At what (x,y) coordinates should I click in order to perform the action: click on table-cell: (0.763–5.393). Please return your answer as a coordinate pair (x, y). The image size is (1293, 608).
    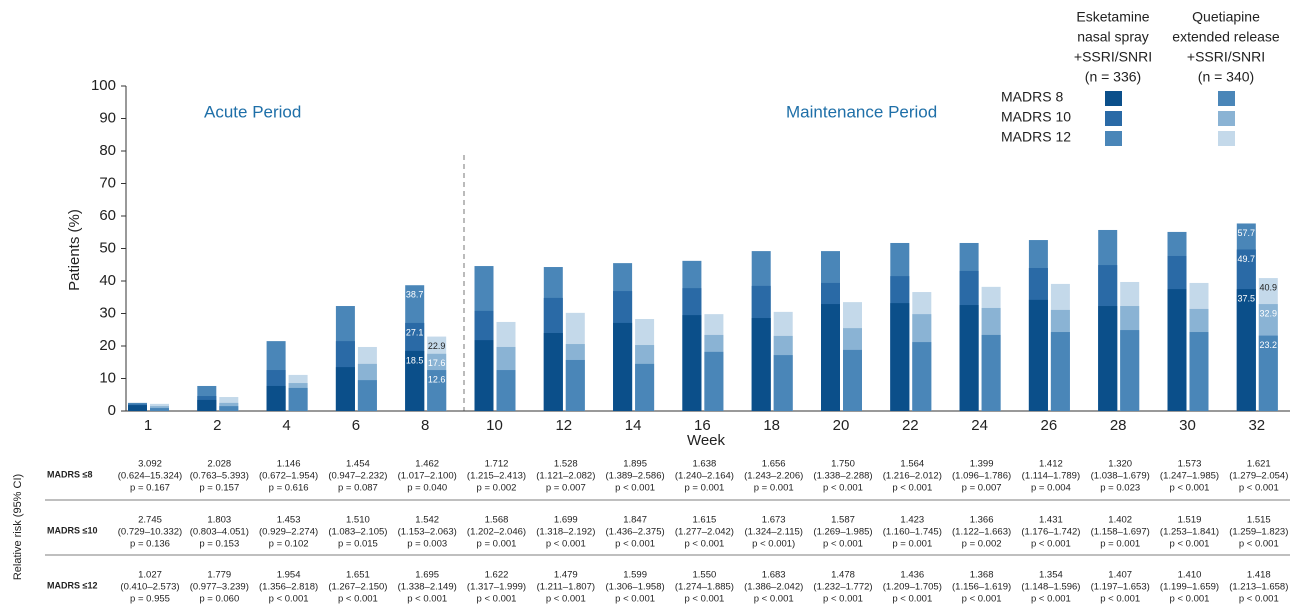
    Looking at the image, I should click on (219, 476).